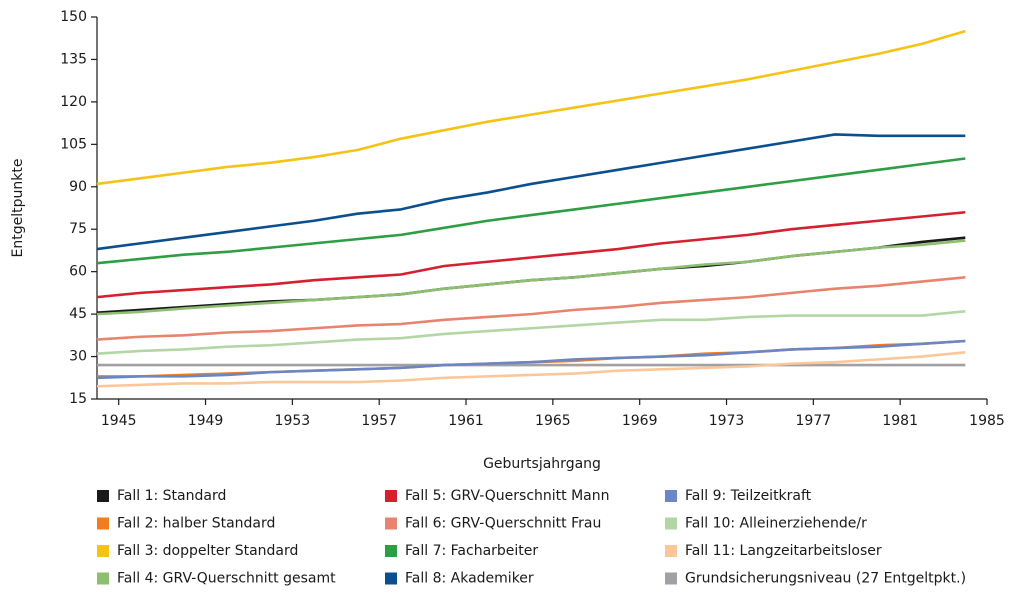  Describe the element at coordinates (503, 524) in the screenshot. I see `legend-label: Fall 6: GRV-Querschnitt Frau` at that location.